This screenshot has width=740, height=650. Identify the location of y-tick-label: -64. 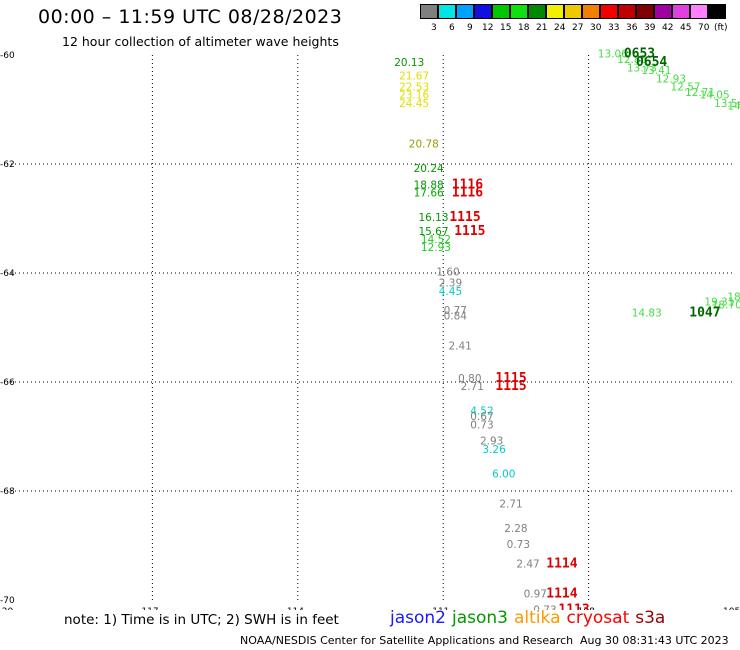
(7, 274).